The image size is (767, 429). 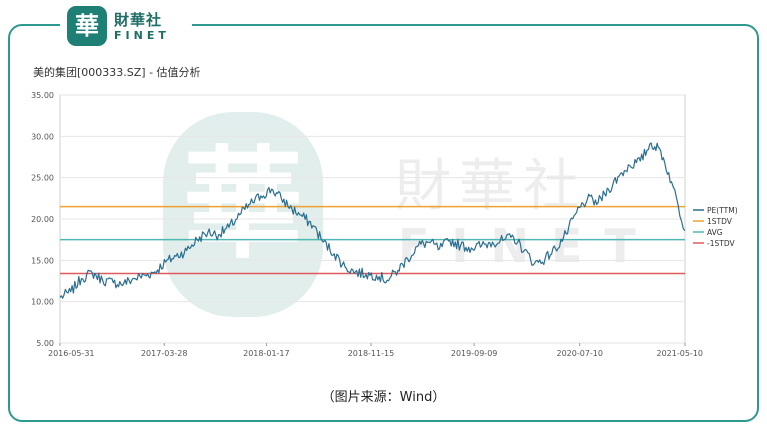 I want to click on legend-label: AVG, so click(x=715, y=232).